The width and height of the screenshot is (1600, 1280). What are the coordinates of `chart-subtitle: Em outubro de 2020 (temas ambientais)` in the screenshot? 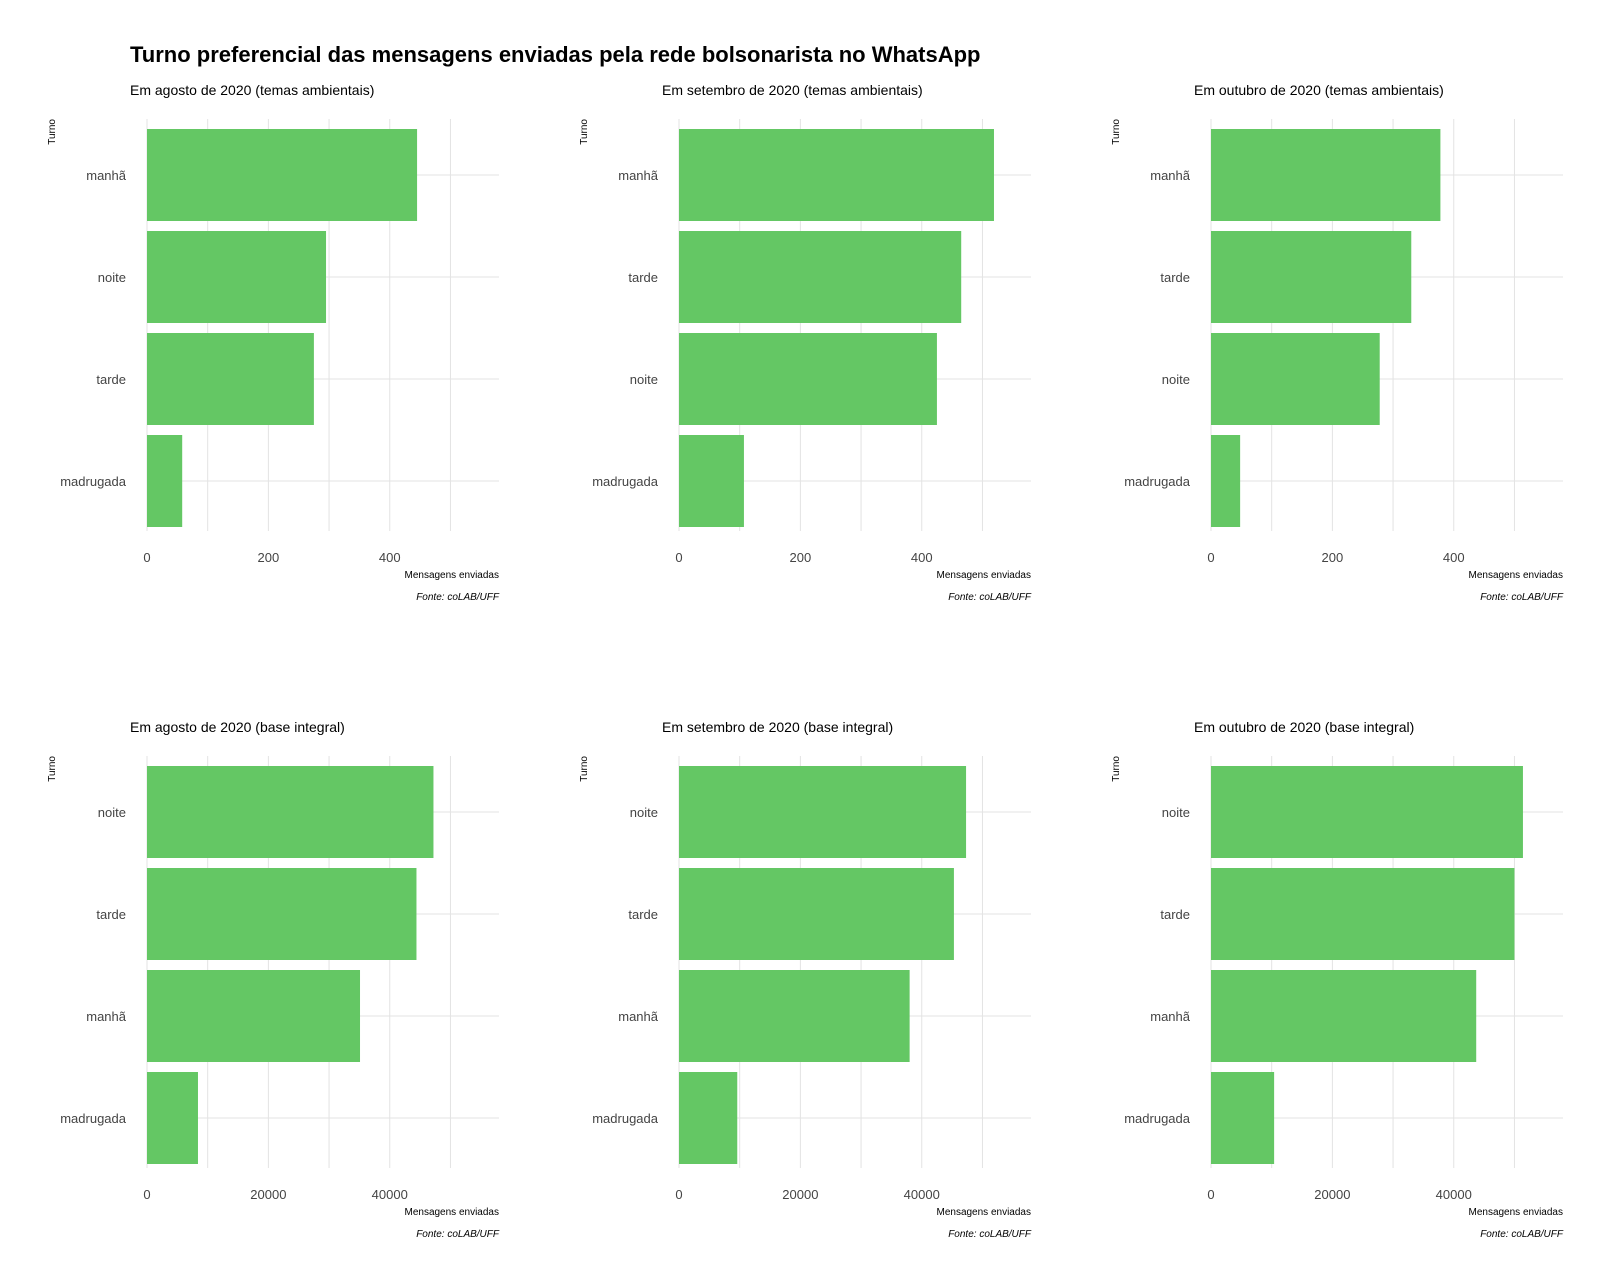 It's located at (1319, 90).